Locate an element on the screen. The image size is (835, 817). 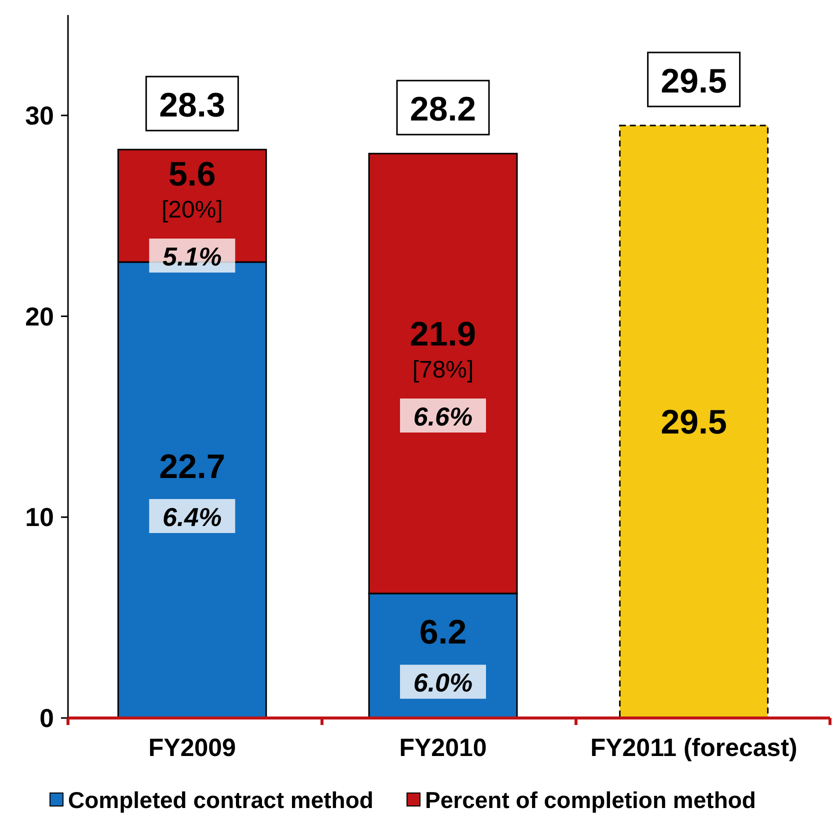
y-tick-label: 10 is located at coordinates (39, 517).